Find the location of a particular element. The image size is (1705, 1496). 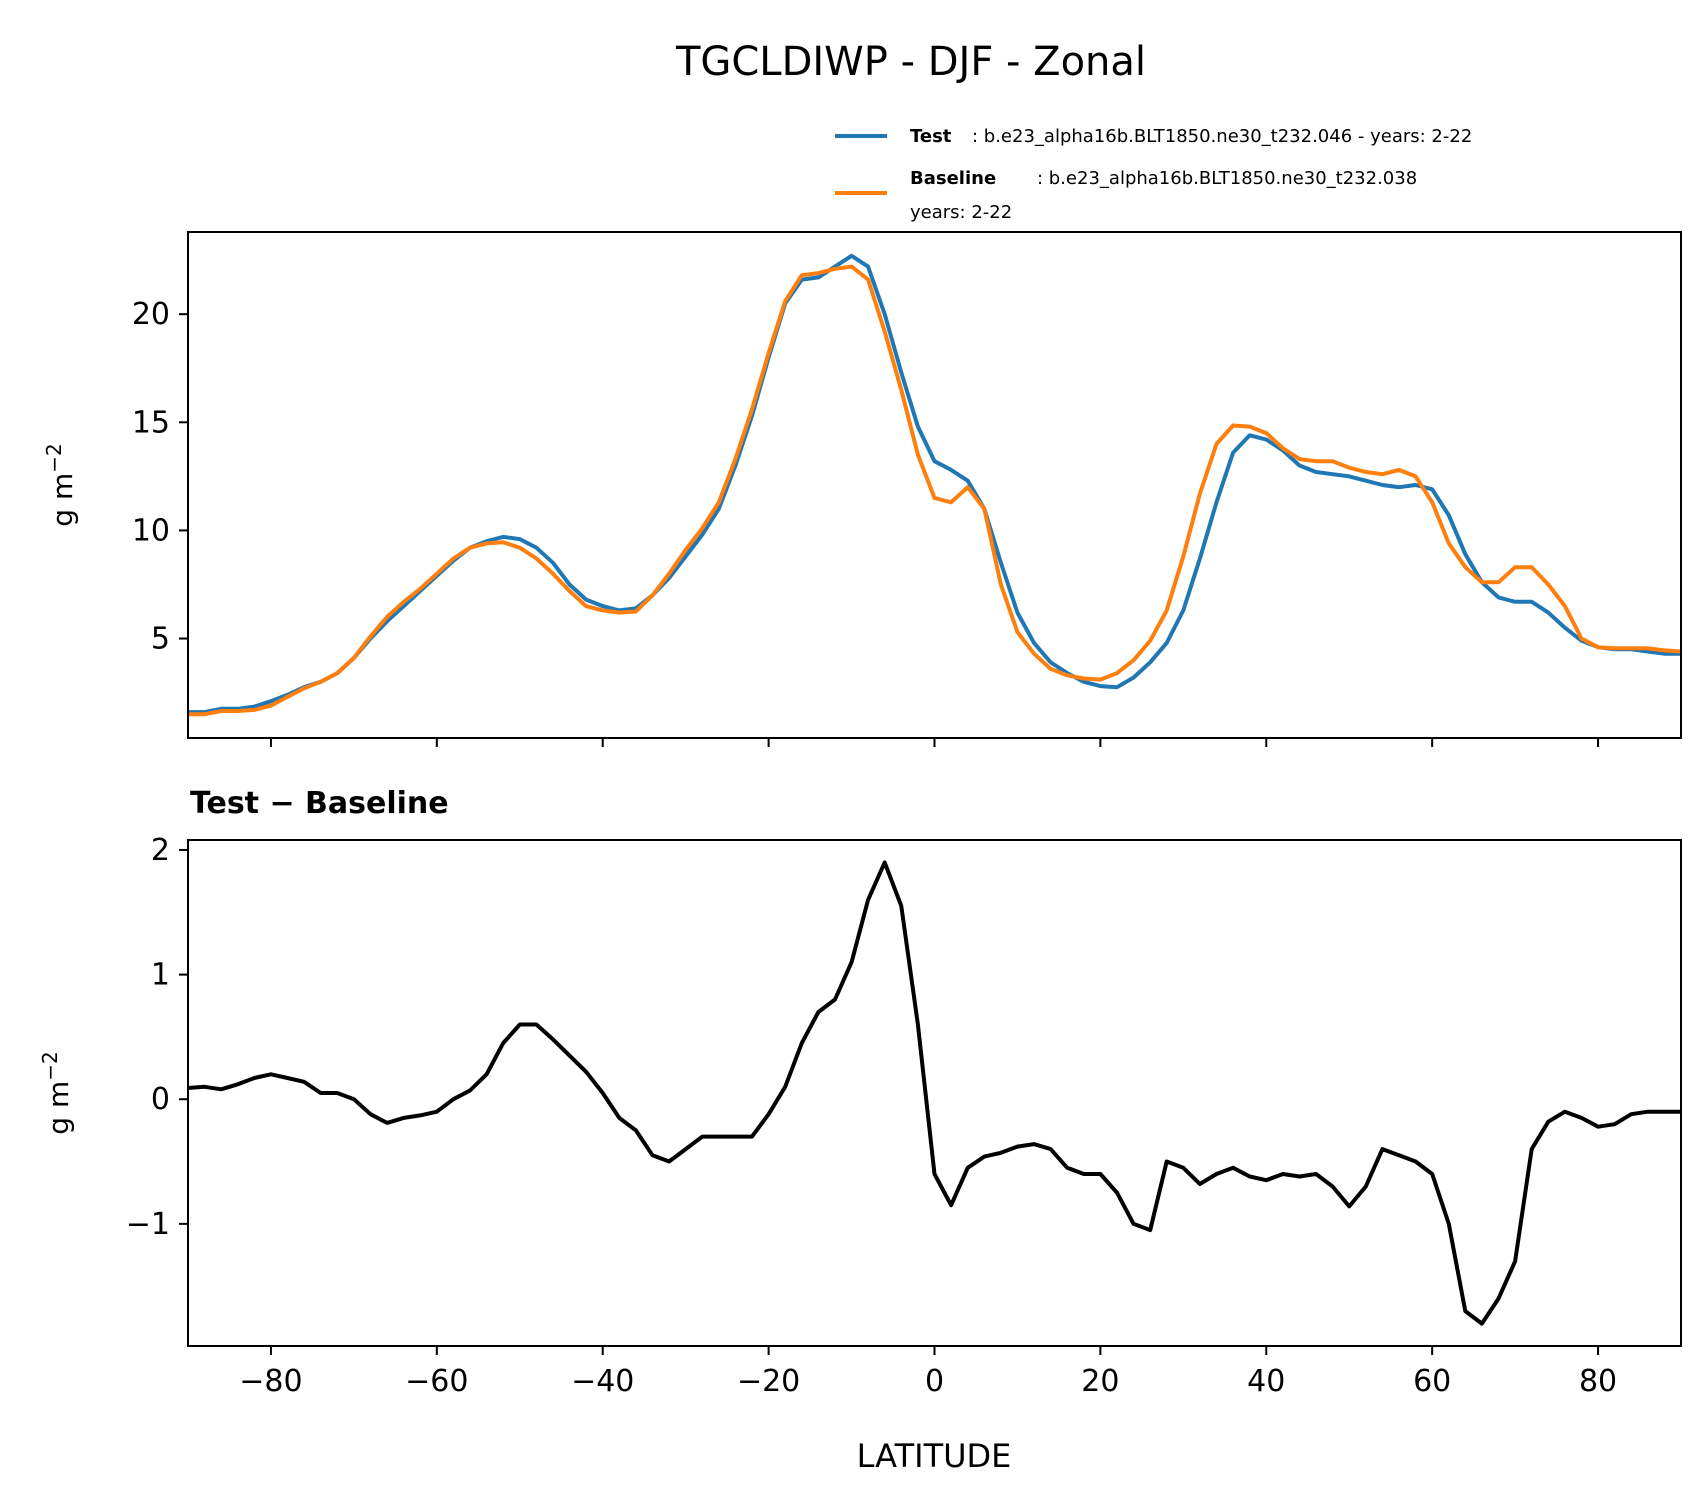

x-tick-label: 0 is located at coordinates (934, 1381).